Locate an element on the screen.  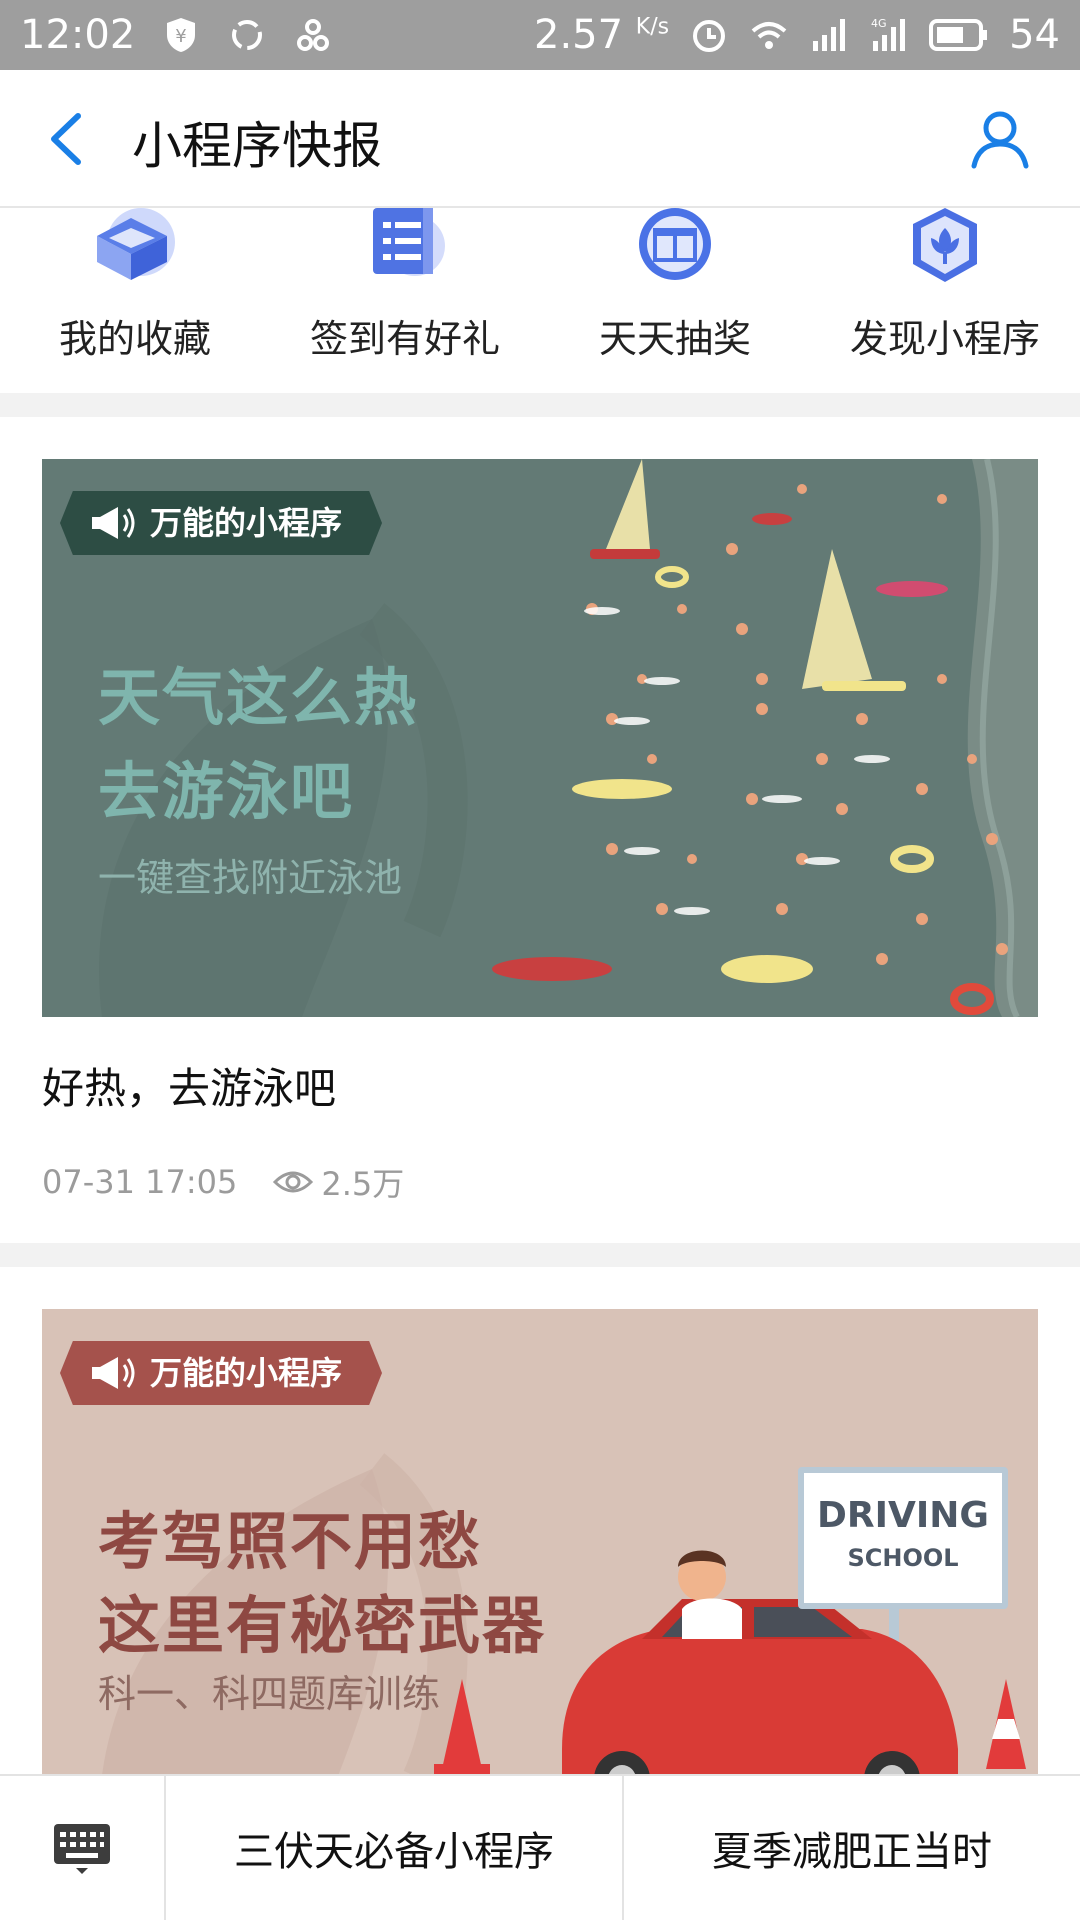
network-speed: 2.57 K/s is located at coordinates (602, 35).